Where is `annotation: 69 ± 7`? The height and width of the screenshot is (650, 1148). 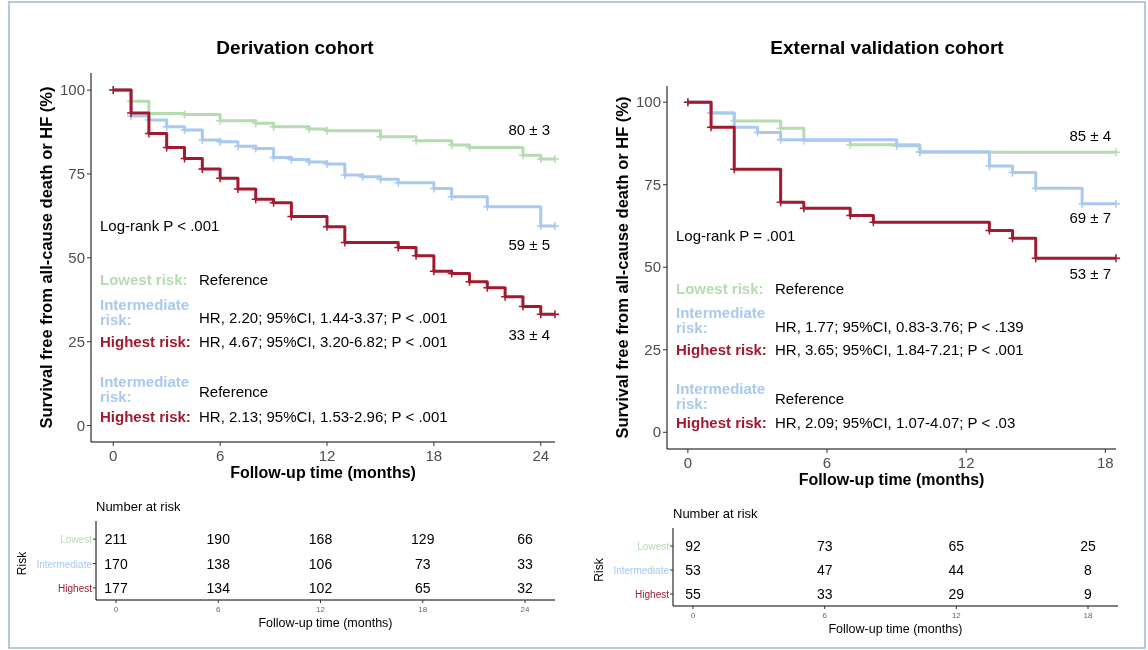 annotation: 69 ± 7 is located at coordinates (1090, 218).